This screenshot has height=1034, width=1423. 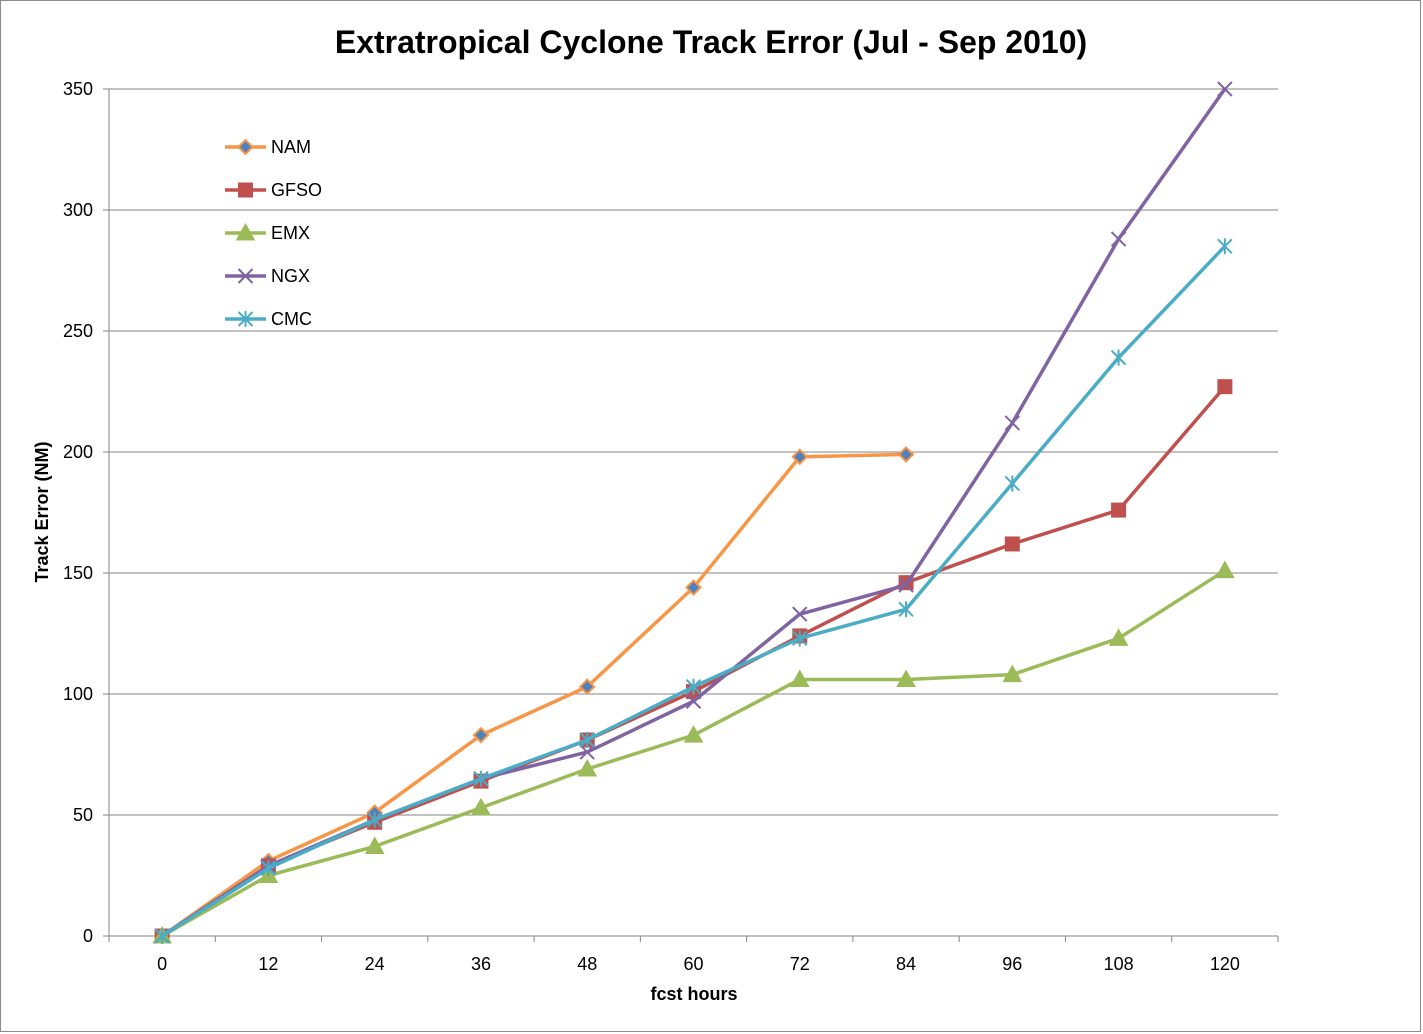 I want to click on x-tick-label: 0, so click(x=162, y=964).